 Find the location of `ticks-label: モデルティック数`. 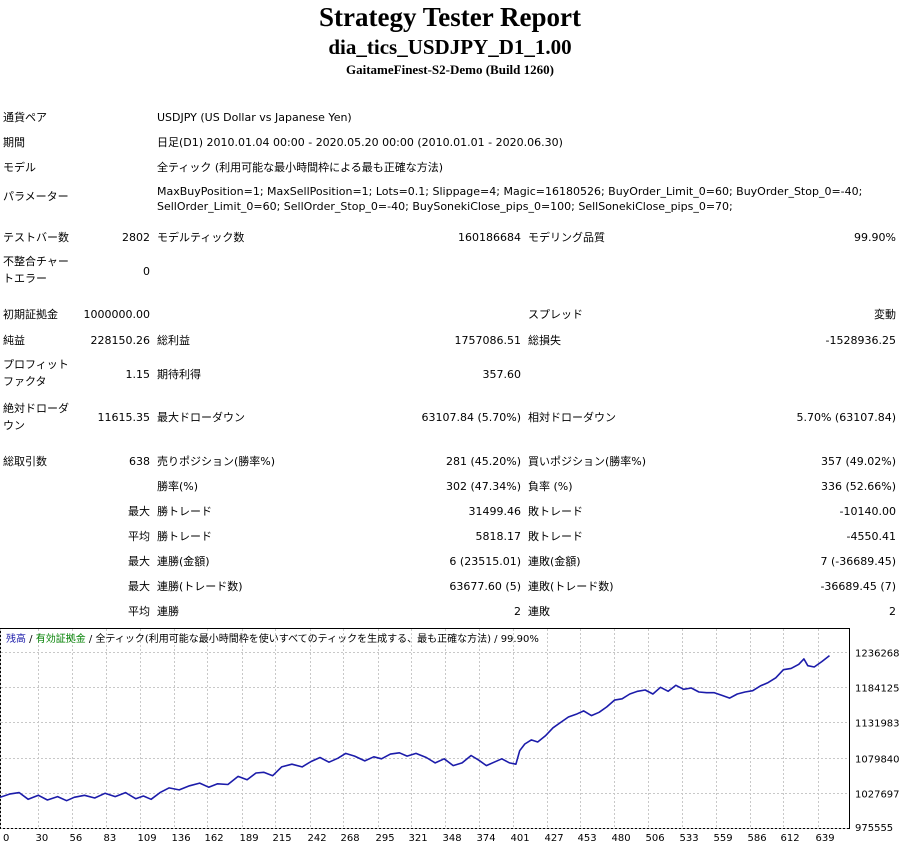

ticks-label: モデルティック数 is located at coordinates (201, 237).